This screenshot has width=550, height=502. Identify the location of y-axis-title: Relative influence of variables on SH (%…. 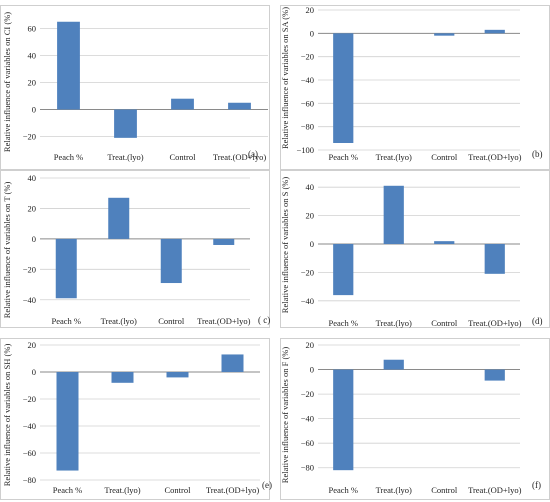
(7, 415).